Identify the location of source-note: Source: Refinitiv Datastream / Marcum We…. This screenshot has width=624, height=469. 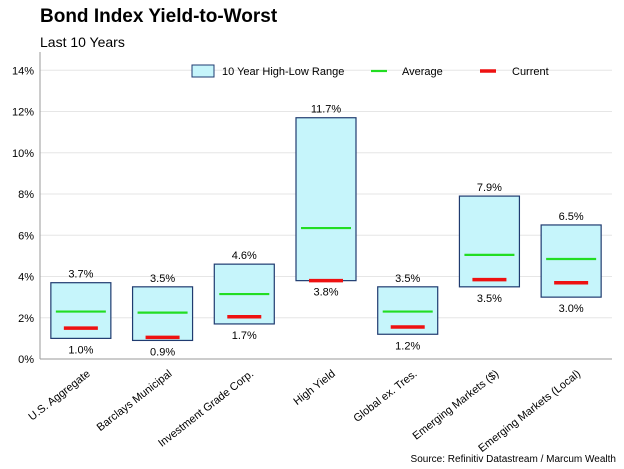
(513, 459).